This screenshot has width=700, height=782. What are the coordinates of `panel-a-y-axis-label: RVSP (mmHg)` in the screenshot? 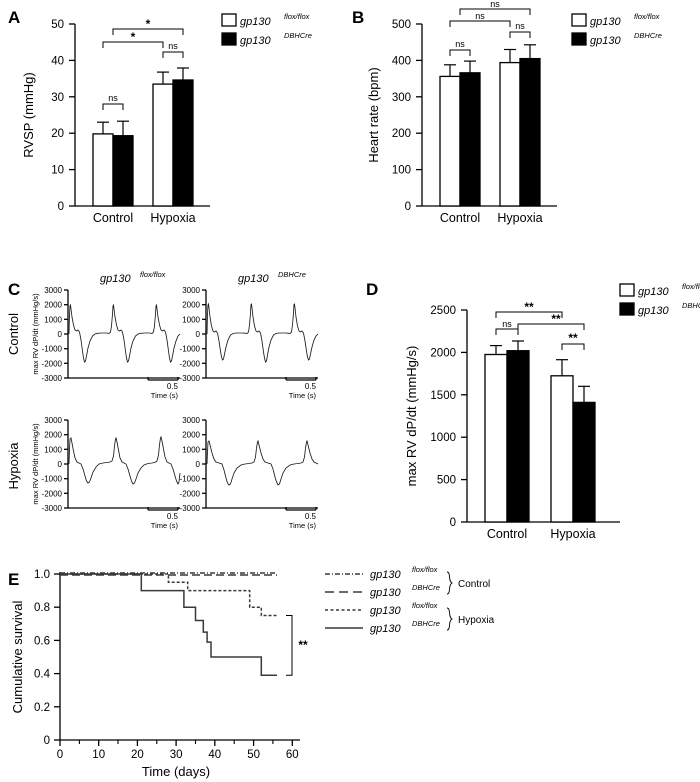 It's located at (28, 114).